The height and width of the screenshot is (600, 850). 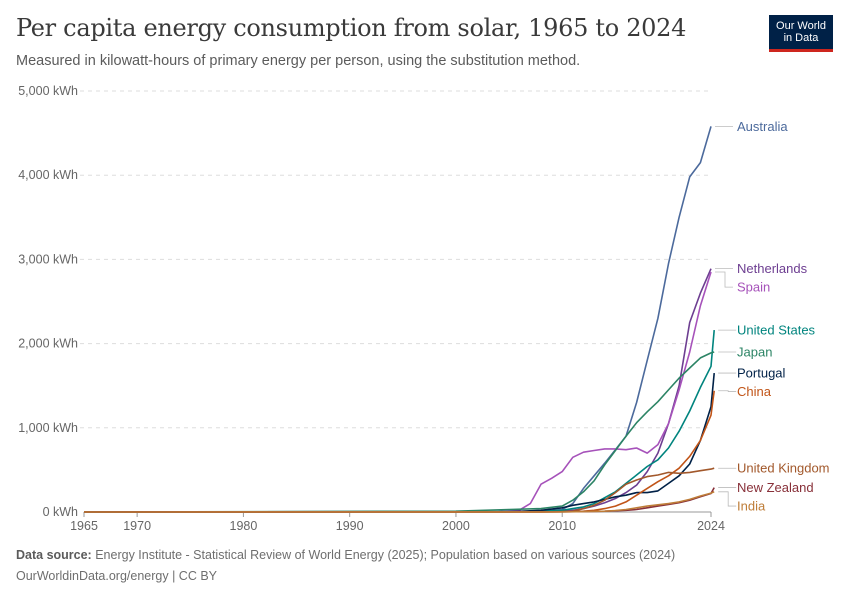 I want to click on series-label: India, so click(x=751, y=506).